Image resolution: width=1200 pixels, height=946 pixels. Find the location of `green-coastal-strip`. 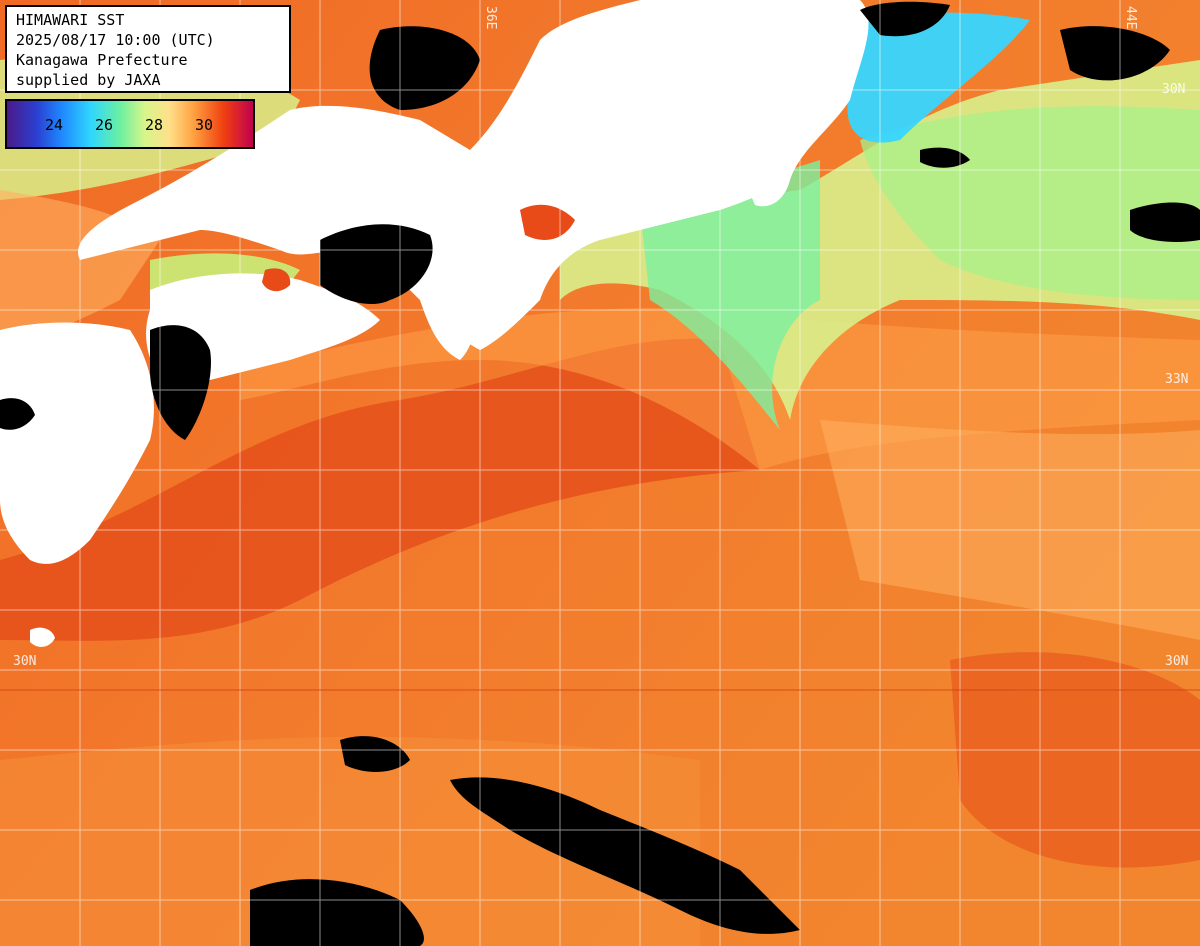

green-coastal-strip is located at coordinates (730, 295).